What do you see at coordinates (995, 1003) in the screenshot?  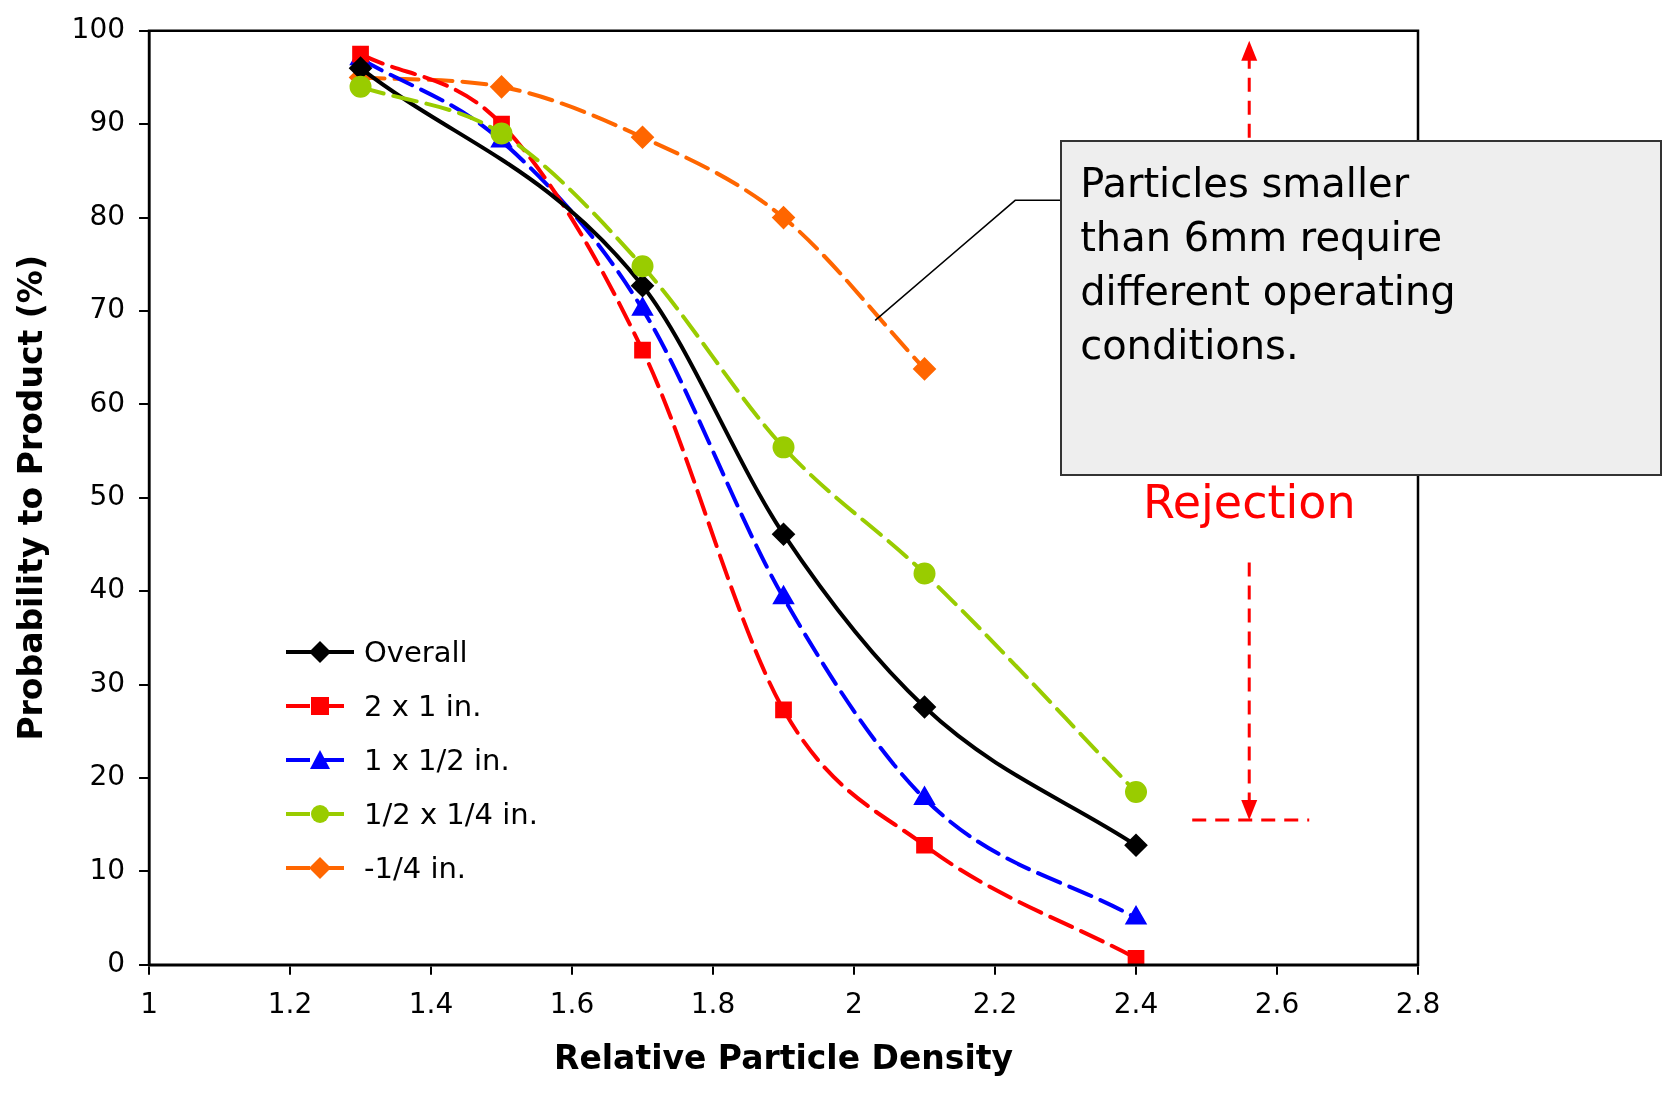 I see `x-tick-label: 2.2` at bounding box center [995, 1003].